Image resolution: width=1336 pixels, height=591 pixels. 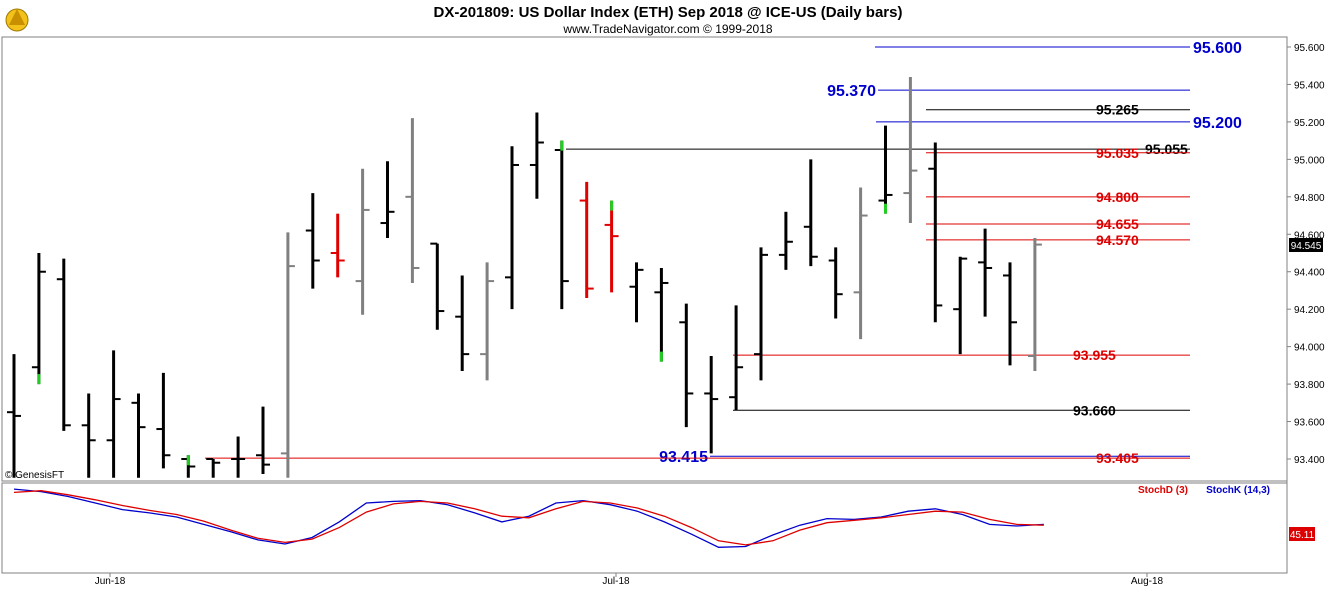 I want to click on level-line: 94.655, so click(x=1058, y=224).